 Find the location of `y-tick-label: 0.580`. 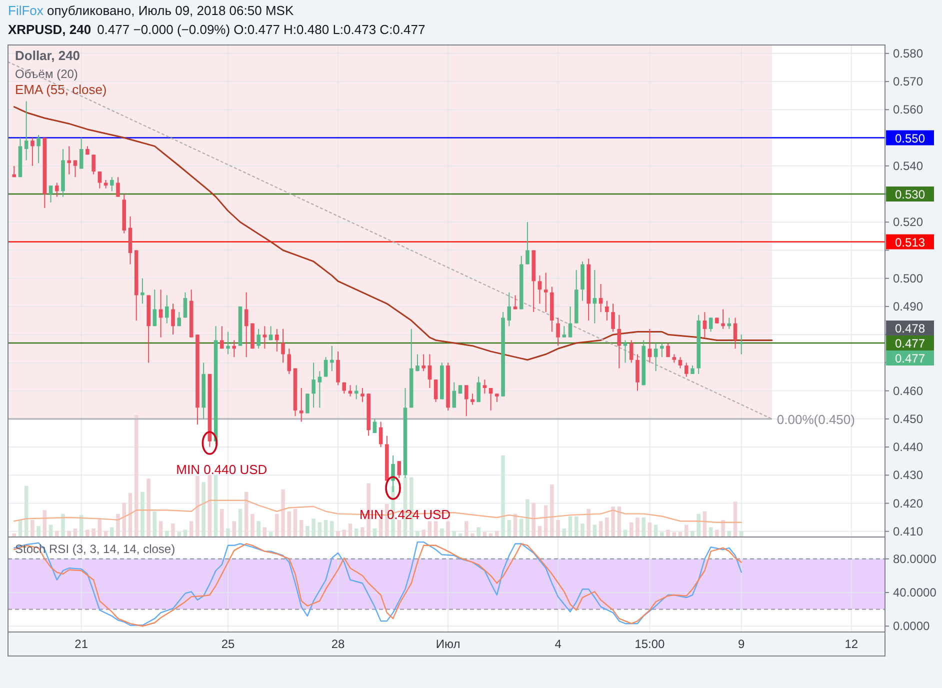

y-tick-label: 0.580 is located at coordinates (908, 53).